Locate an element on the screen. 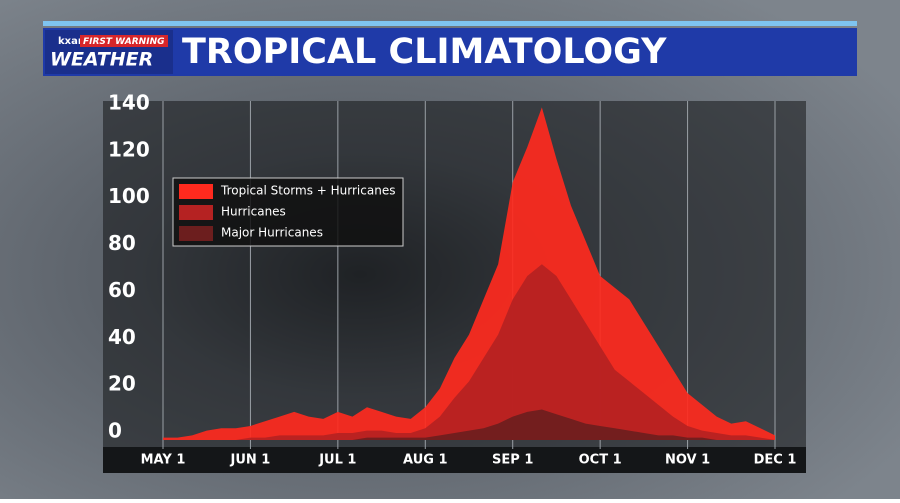 The image size is (900, 503). header-stripe is located at coordinates (450, 23).